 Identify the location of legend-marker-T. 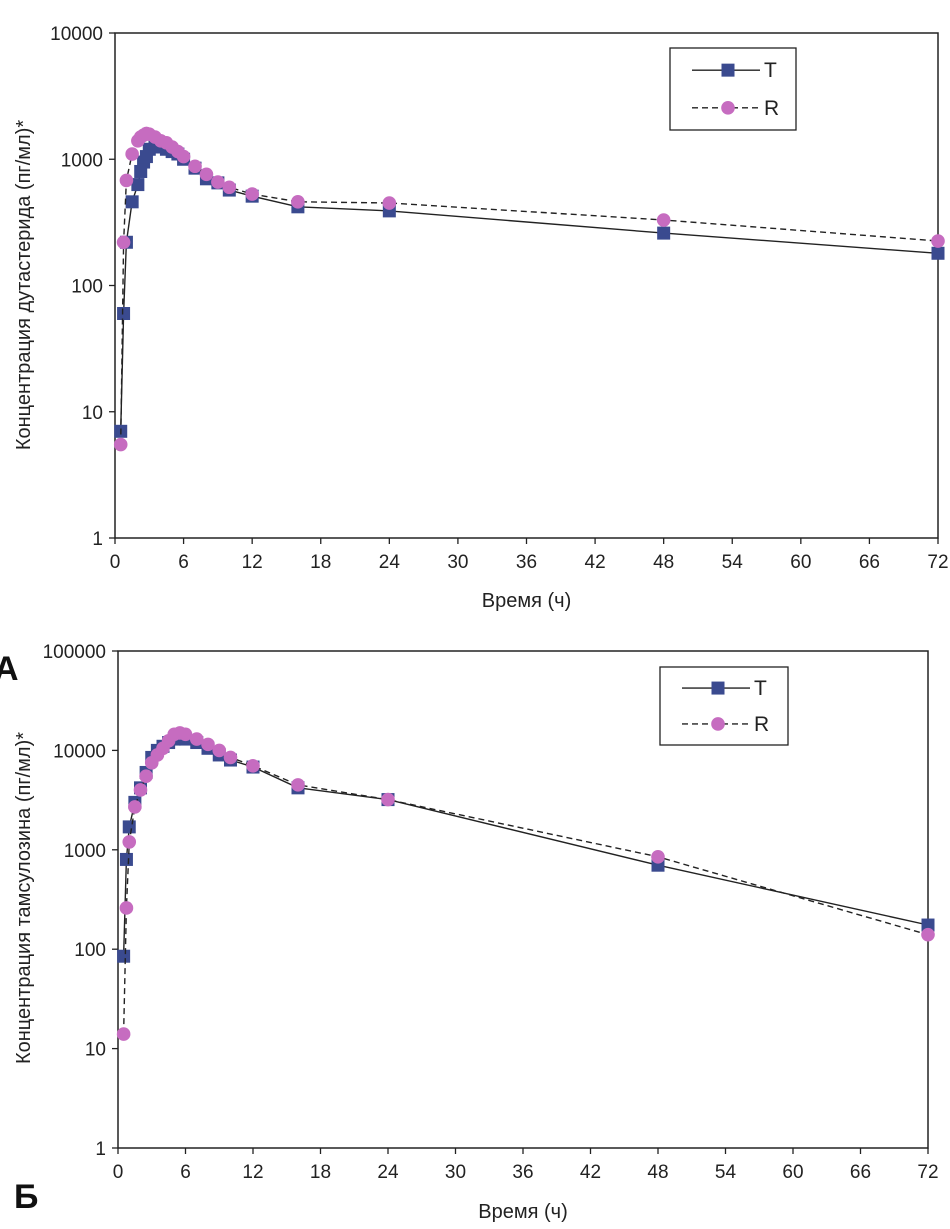
(728, 70).